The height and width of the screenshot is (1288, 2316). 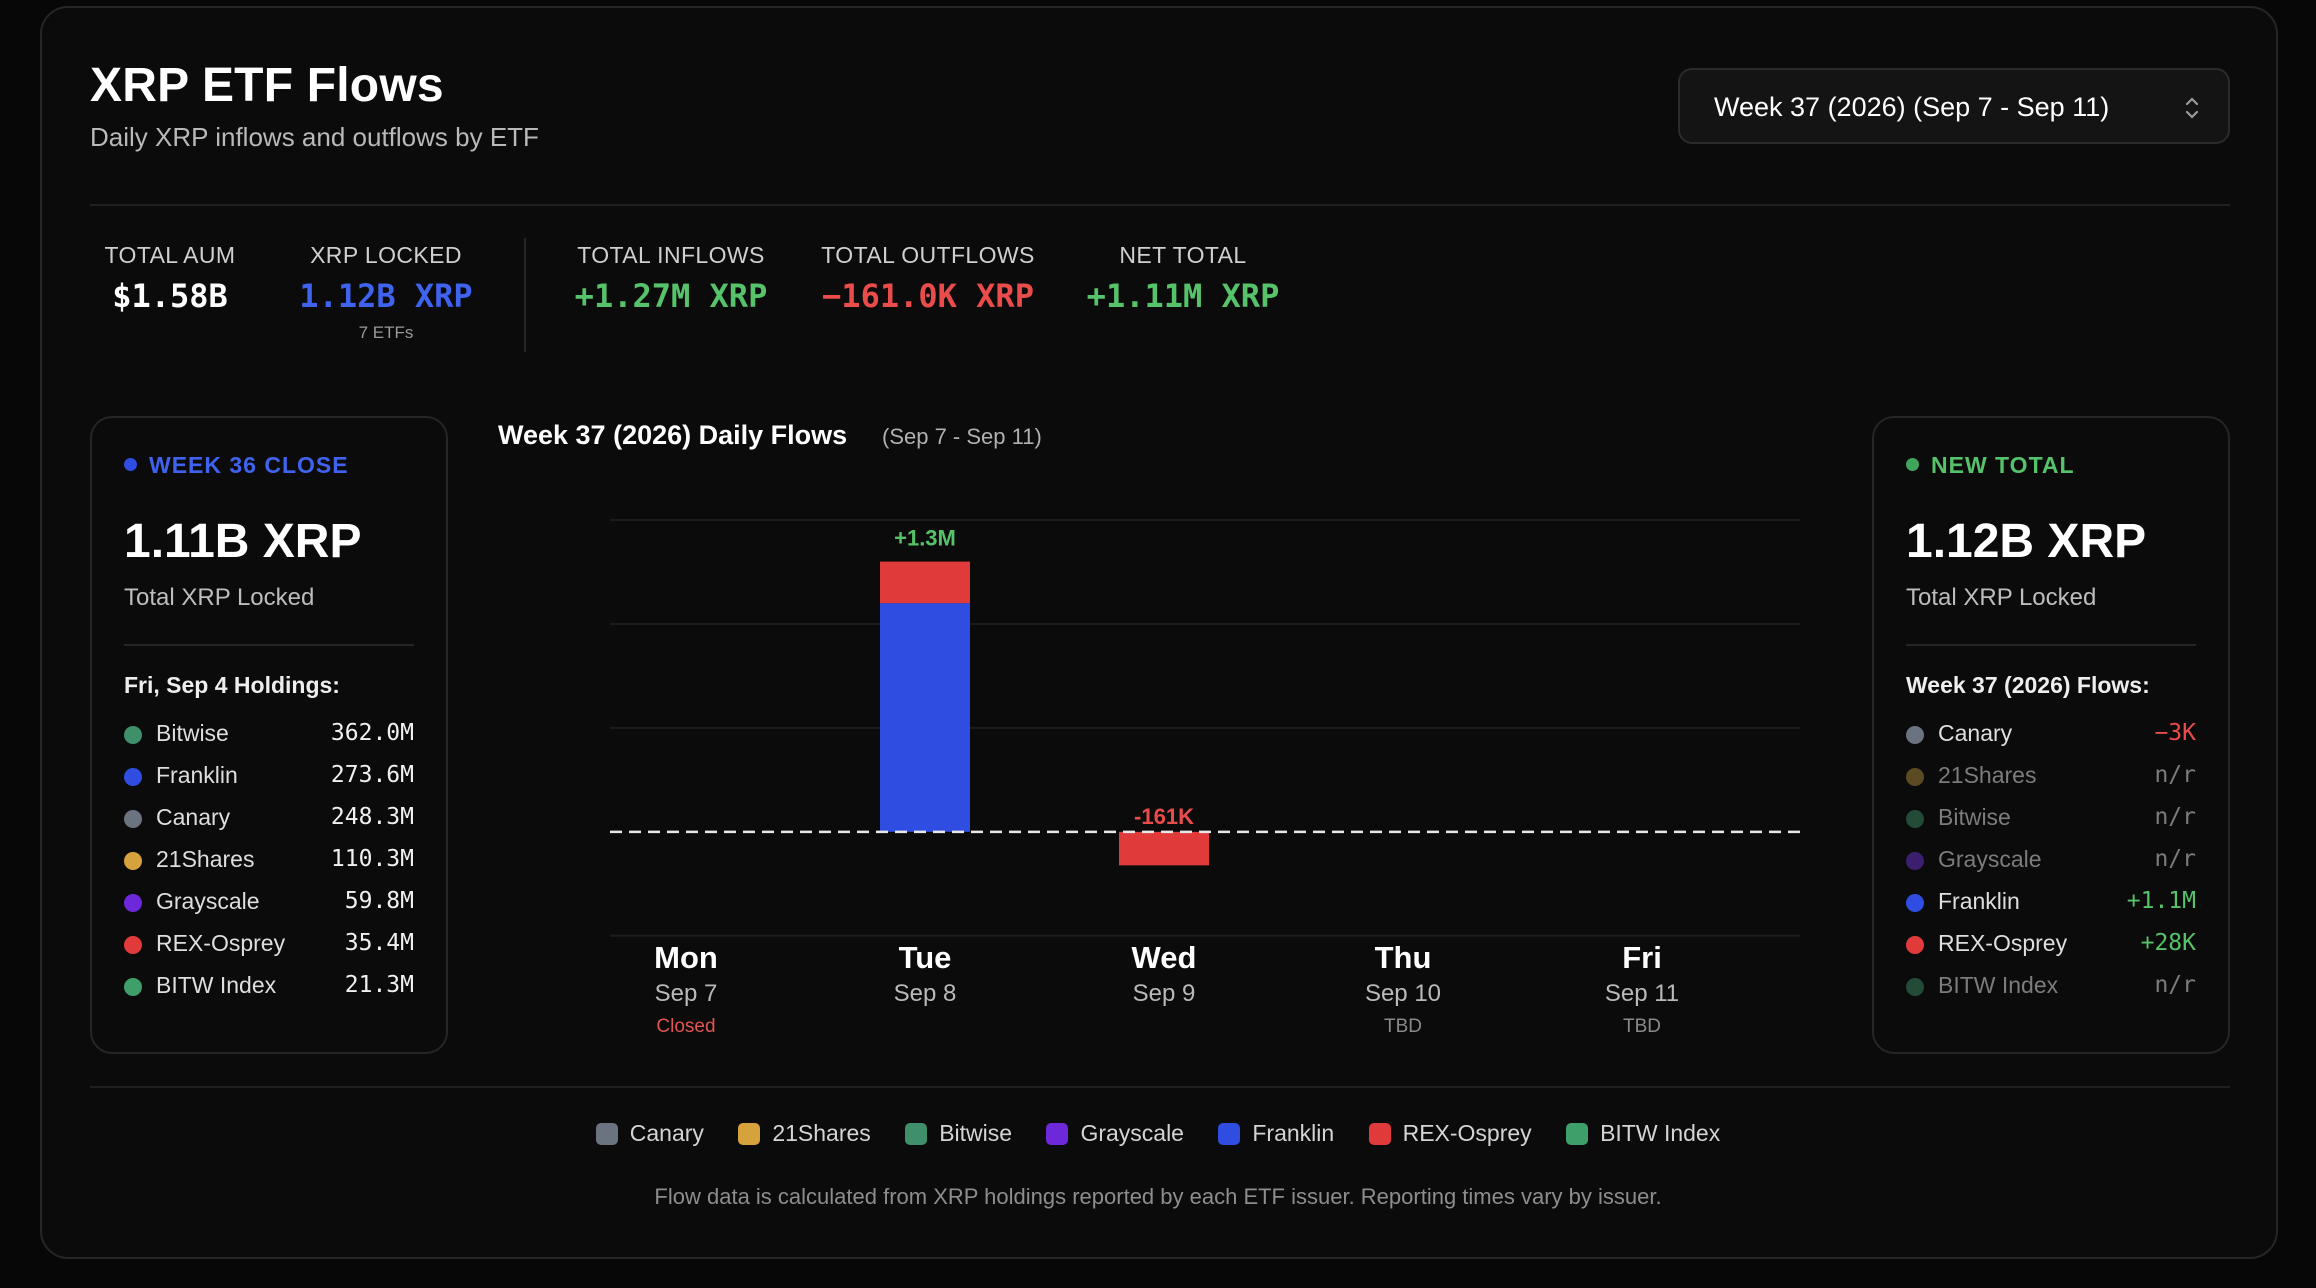 What do you see at coordinates (1403, 993) in the screenshot?
I see `day-date: Sep 10` at bounding box center [1403, 993].